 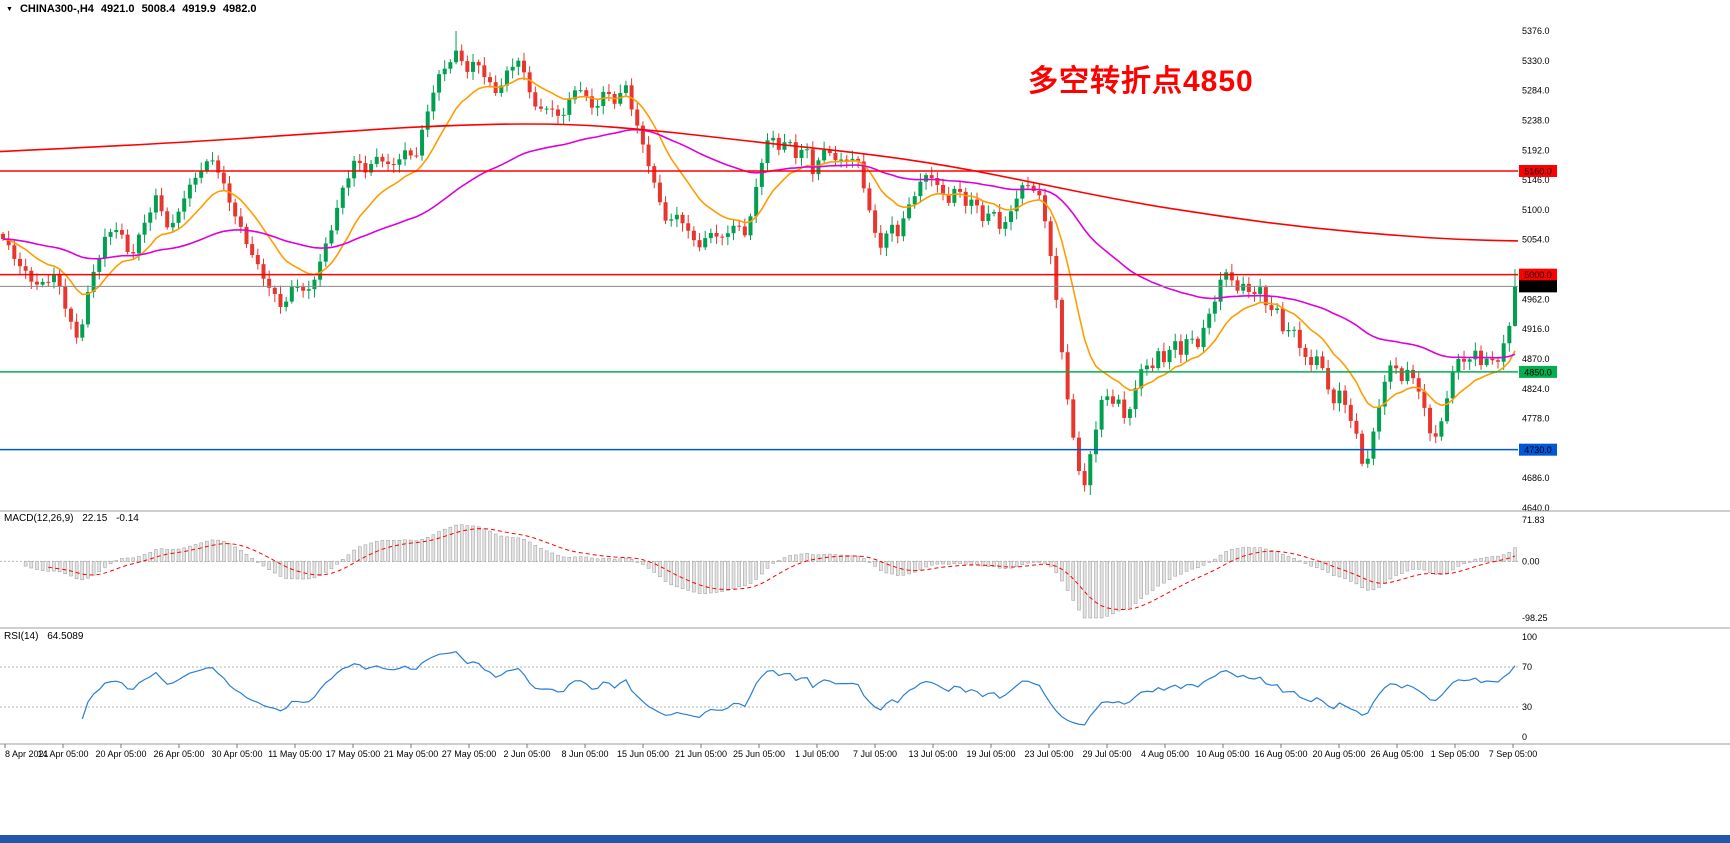 What do you see at coordinates (9, 9) in the screenshot?
I see `symbol-dropdown-icon: ▼` at bounding box center [9, 9].